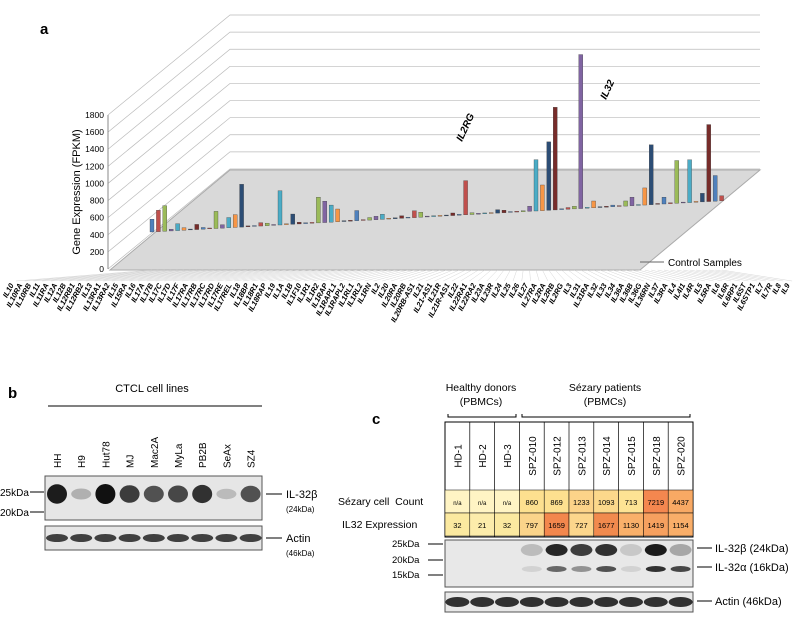 This screenshot has width=800, height=619. Describe the element at coordinates (682, 456) in the screenshot. I see `sample-label: SPZ-020` at that location.